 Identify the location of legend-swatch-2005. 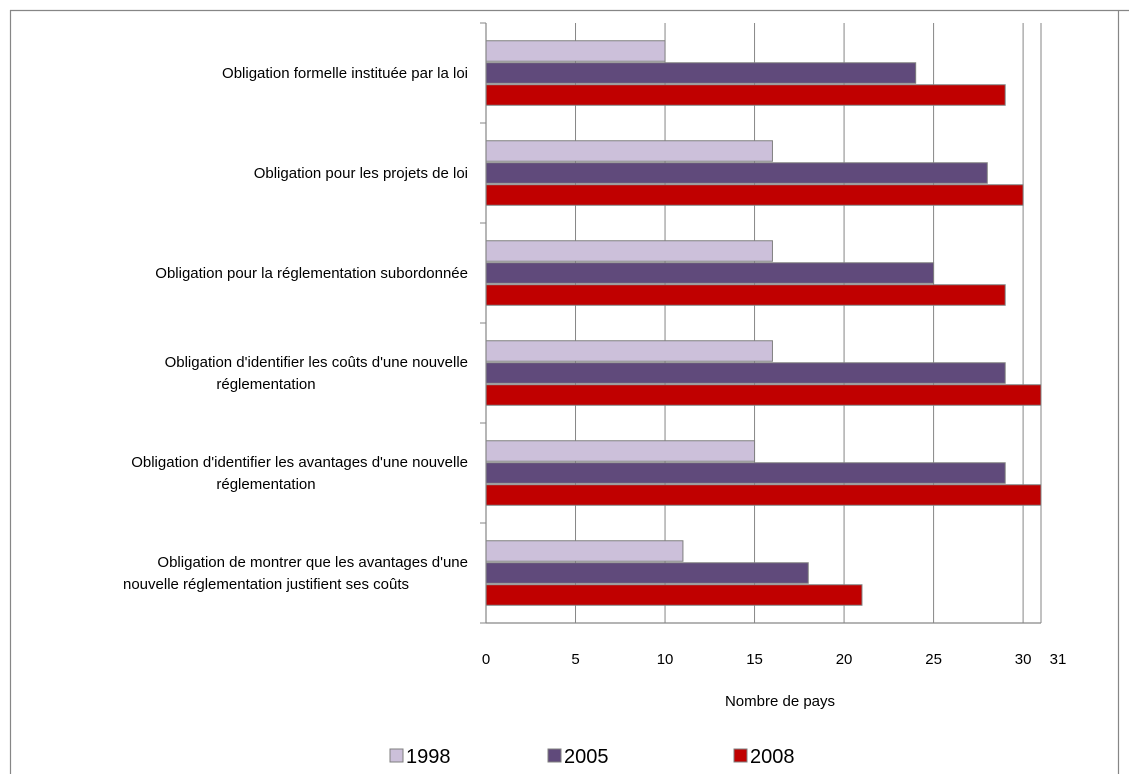
(554, 755).